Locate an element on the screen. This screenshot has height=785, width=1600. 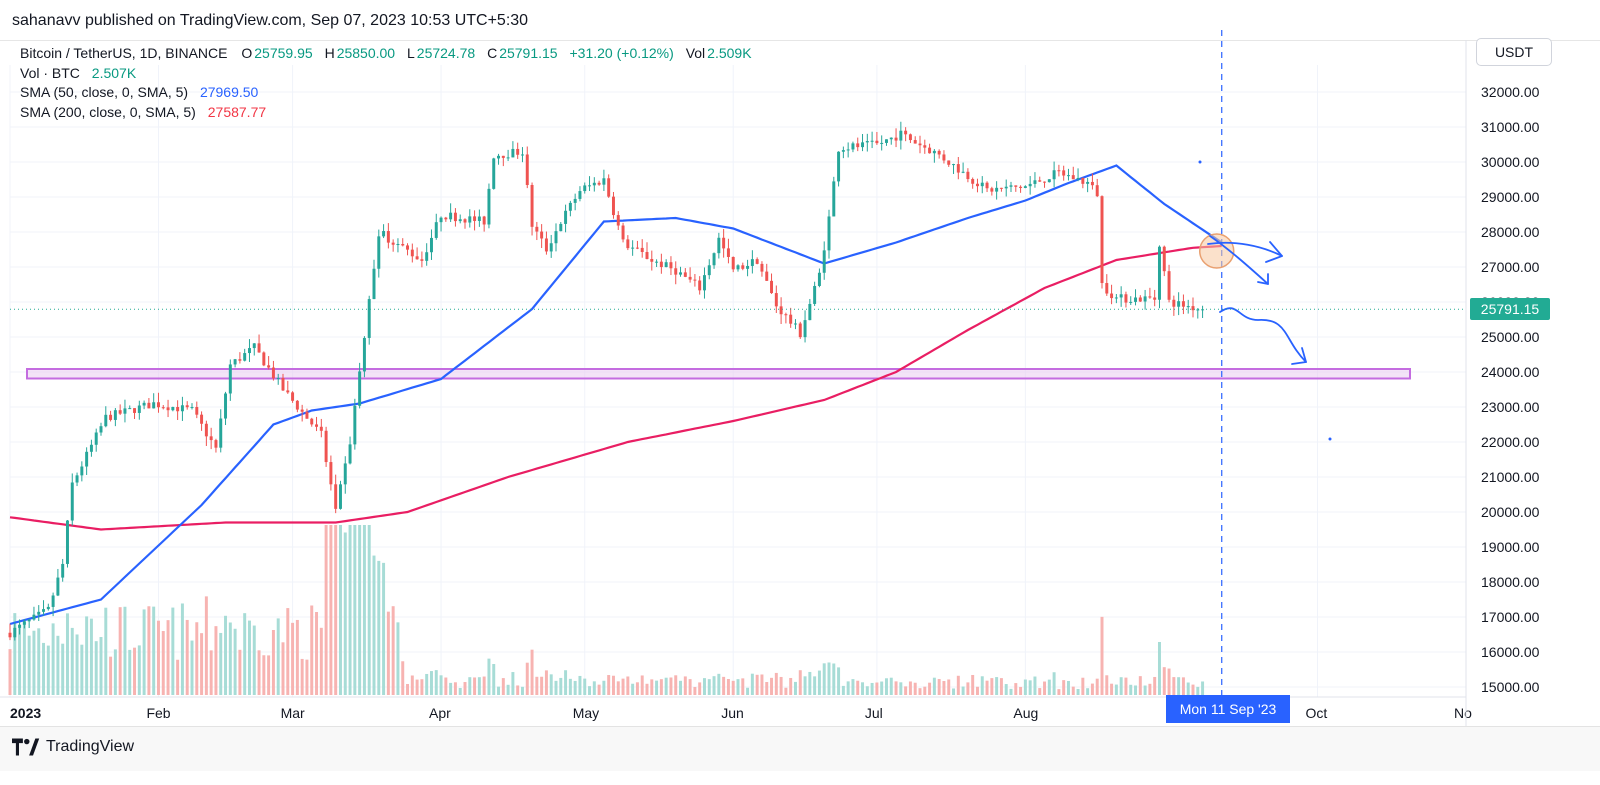
price-tick-label: 21000.00 is located at coordinates (1510, 477).